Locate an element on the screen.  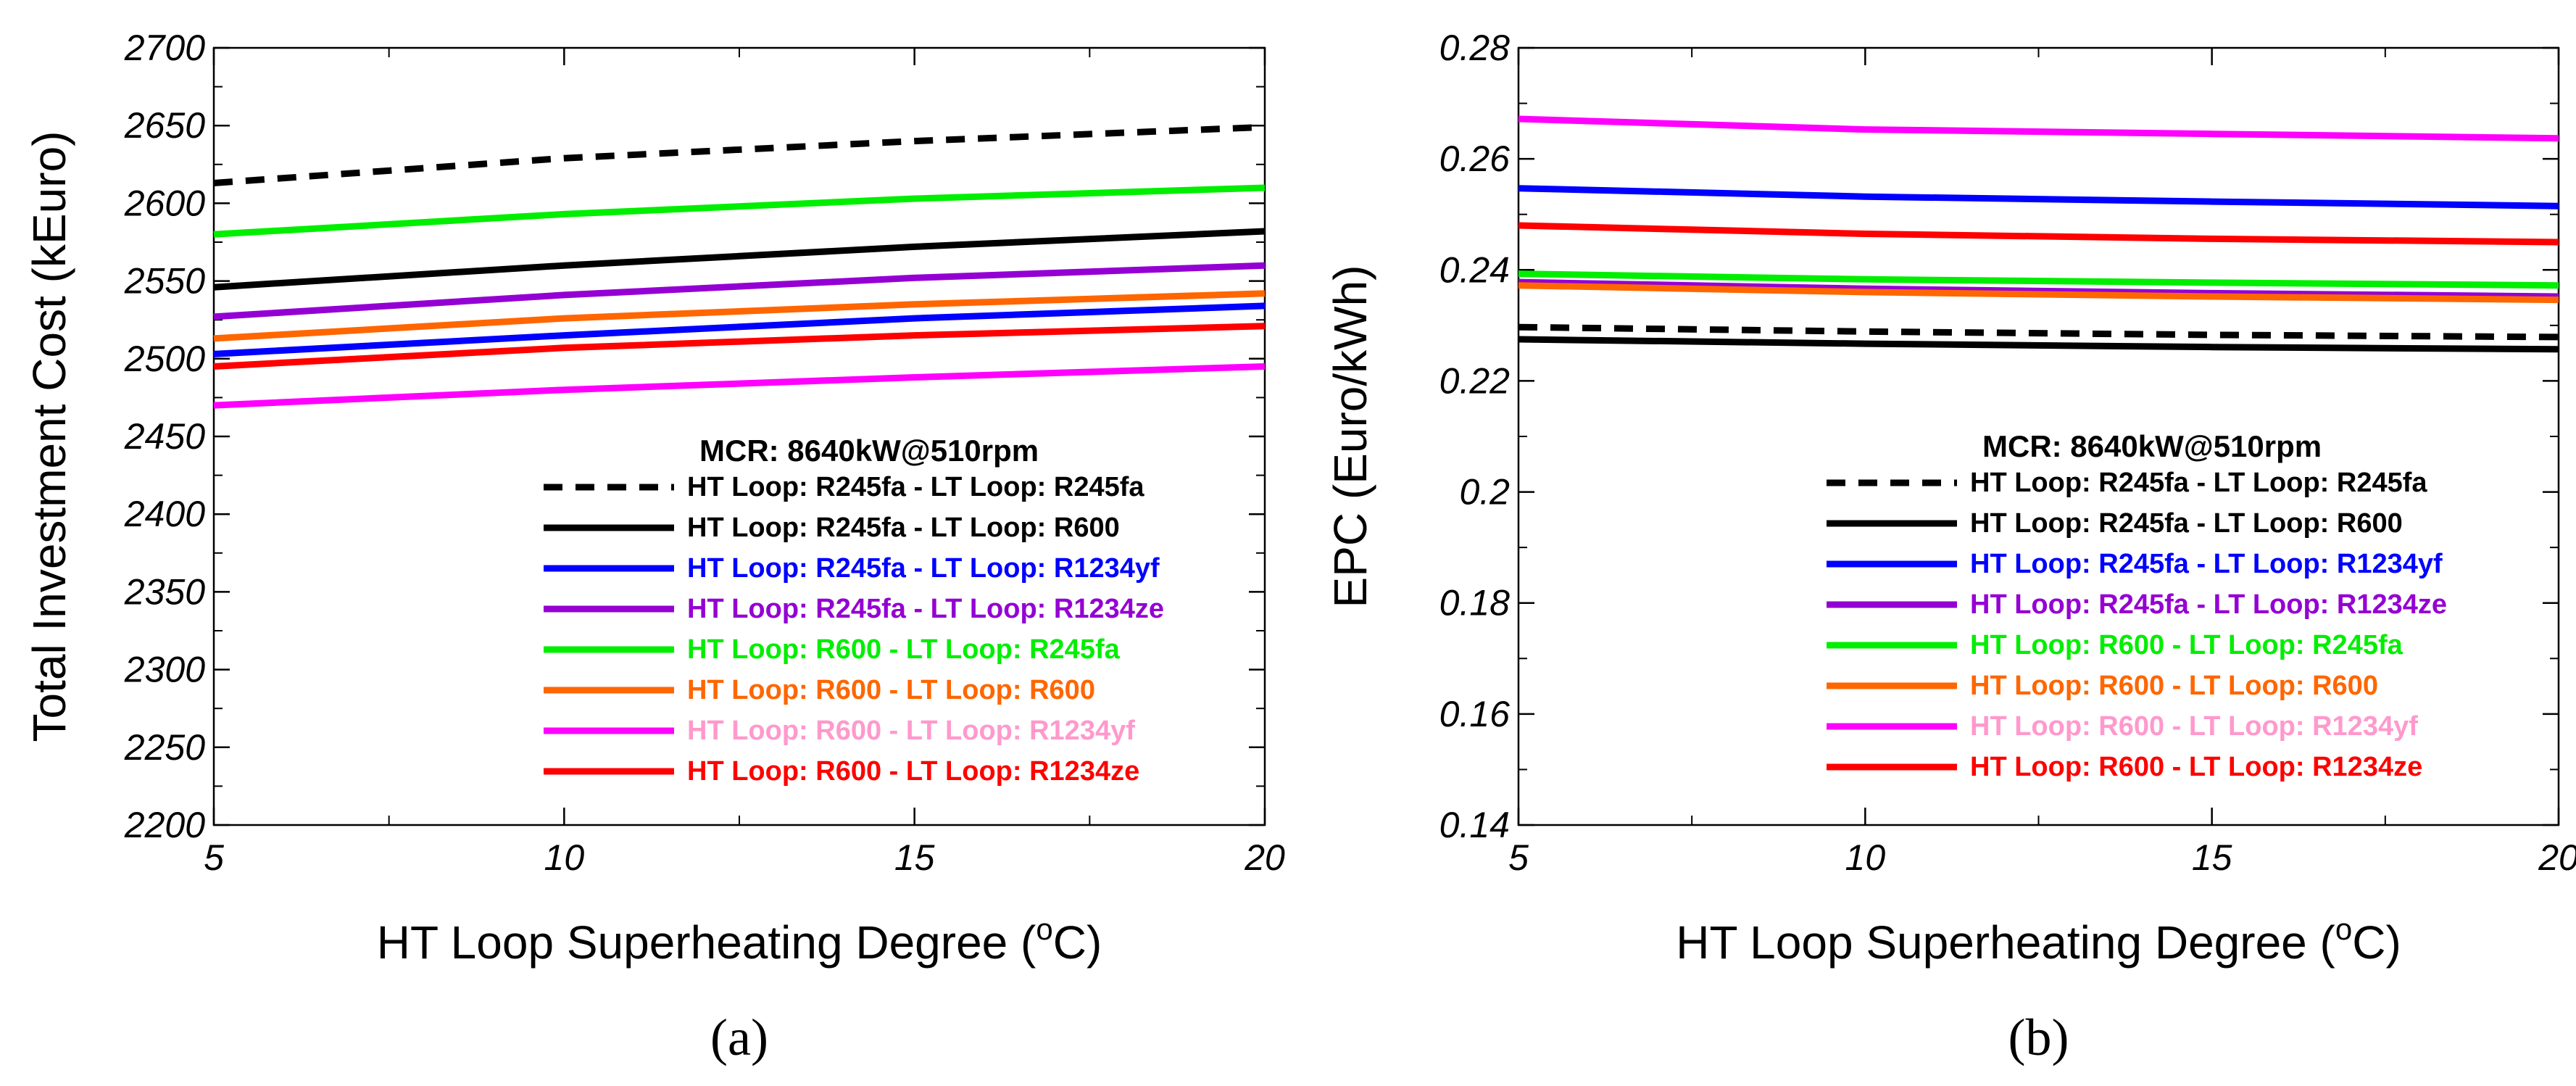
y-tick-label: 2450 is located at coordinates (164, 436).